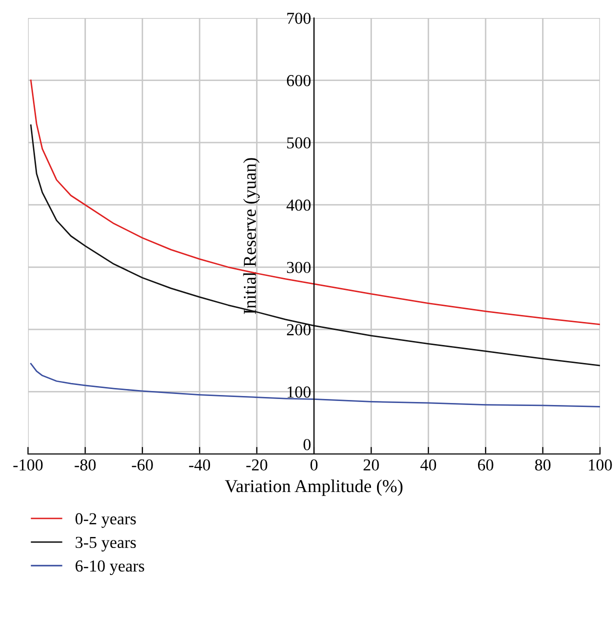 This screenshot has height=618, width=614. What do you see at coordinates (85, 465) in the screenshot?
I see `x-tick-label: -80` at bounding box center [85, 465].